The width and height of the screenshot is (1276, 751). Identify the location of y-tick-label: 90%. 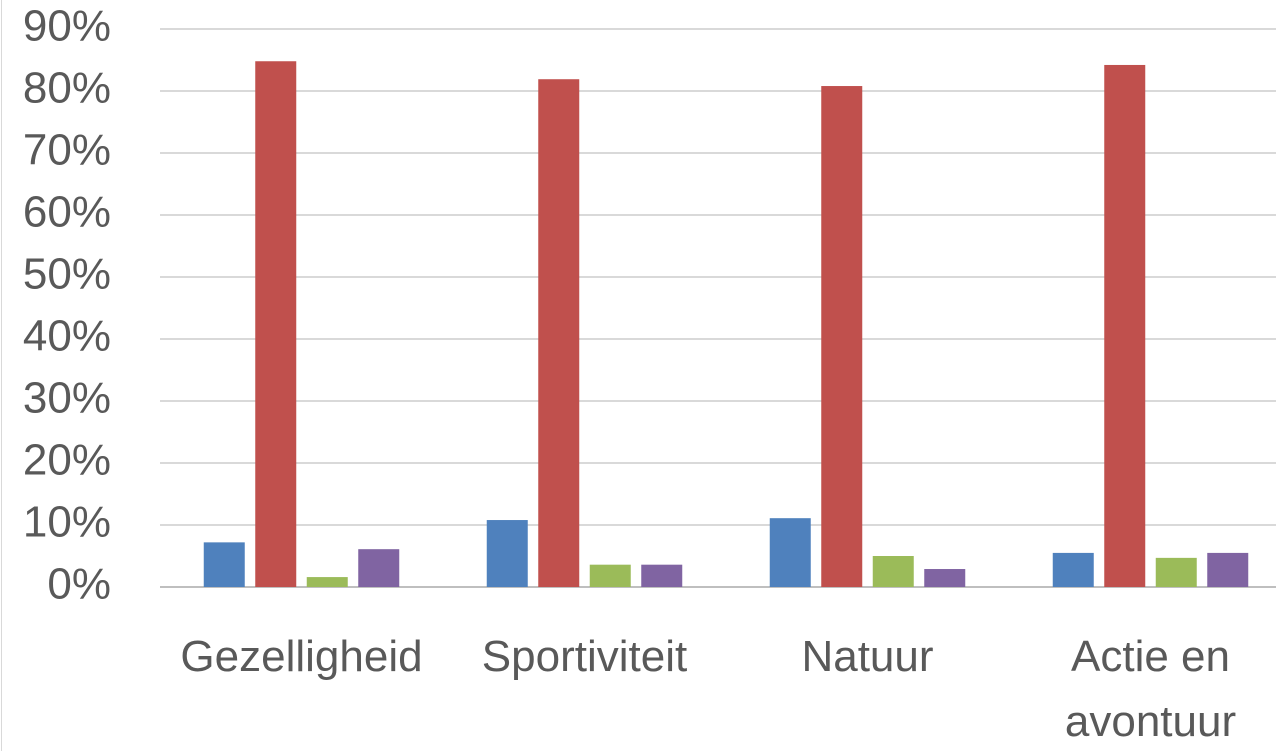
(67, 26).